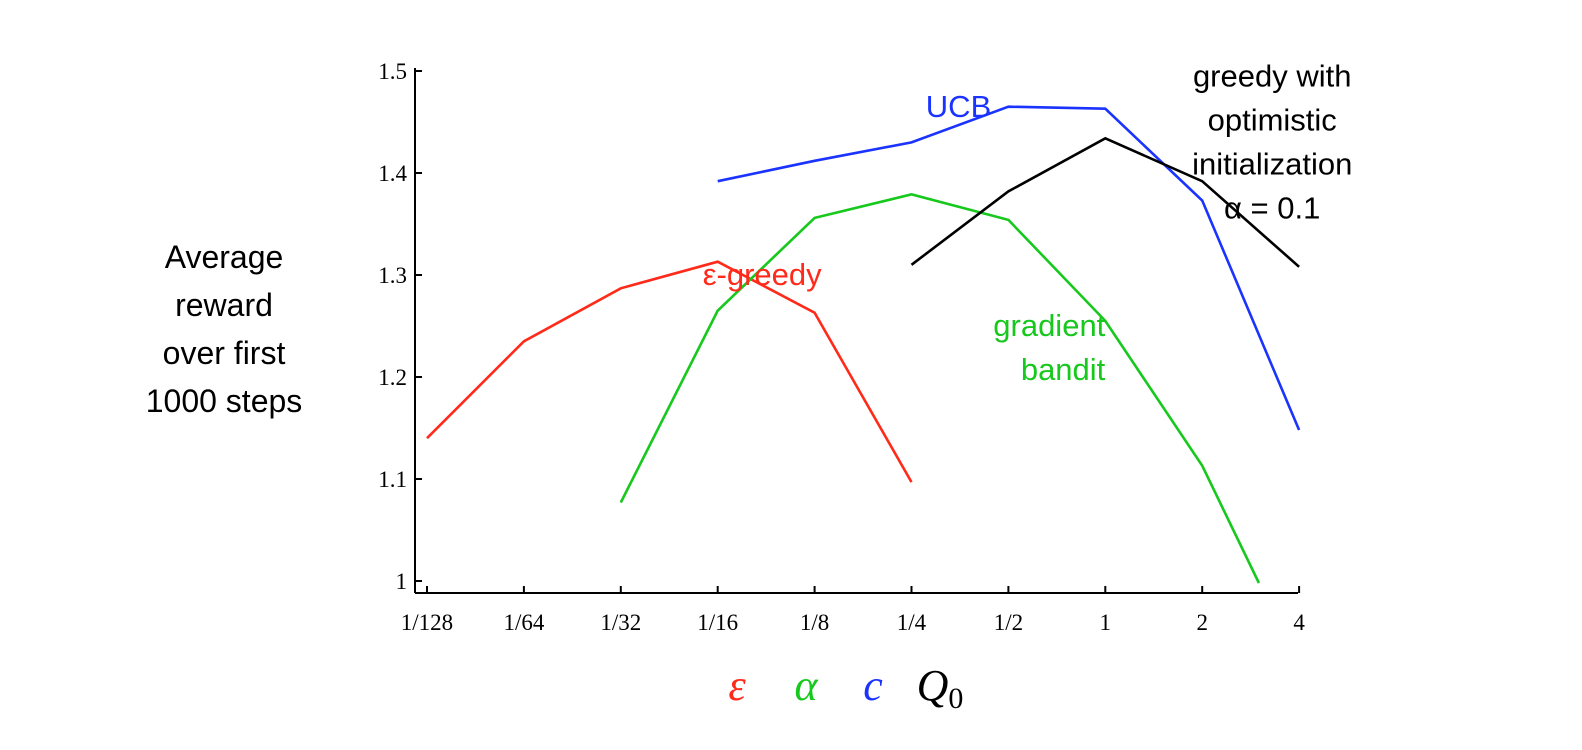 The height and width of the screenshot is (750, 1582). I want to click on y-tick-label: 1.5, so click(392, 71).